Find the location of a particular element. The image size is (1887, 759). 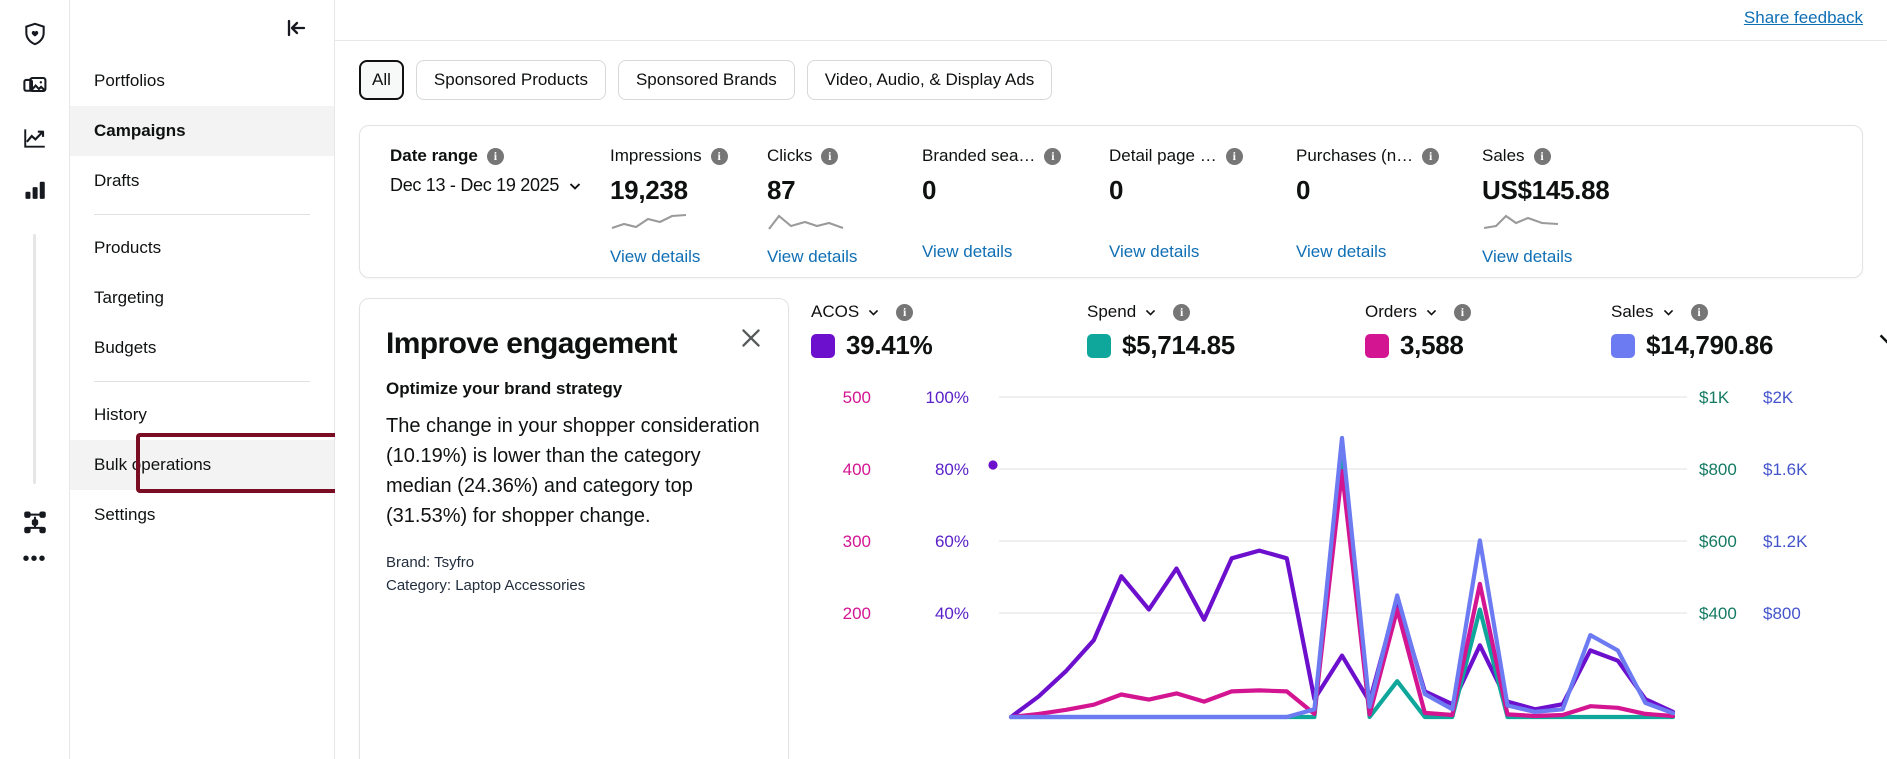

legend-acos: ACOS i 39.41% is located at coordinates (926, 331).